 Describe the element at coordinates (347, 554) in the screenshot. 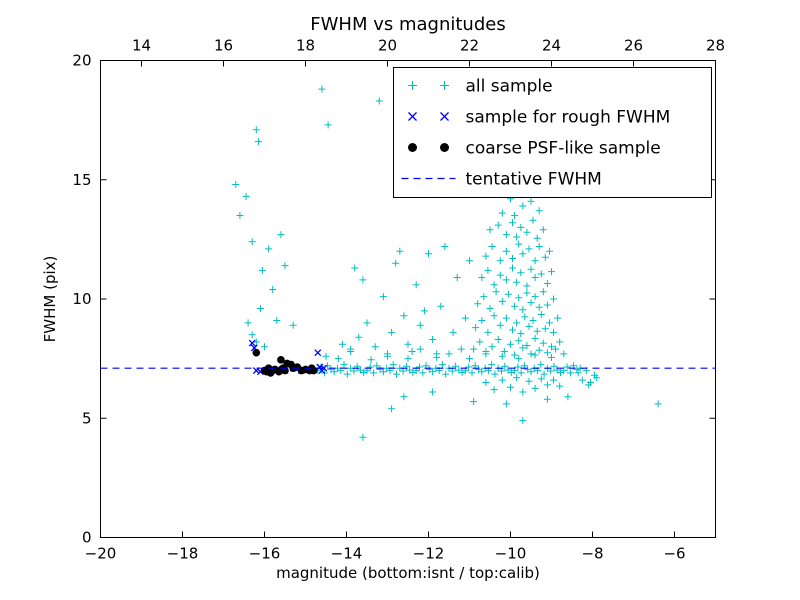

I see `x-tick-label: −14` at that location.